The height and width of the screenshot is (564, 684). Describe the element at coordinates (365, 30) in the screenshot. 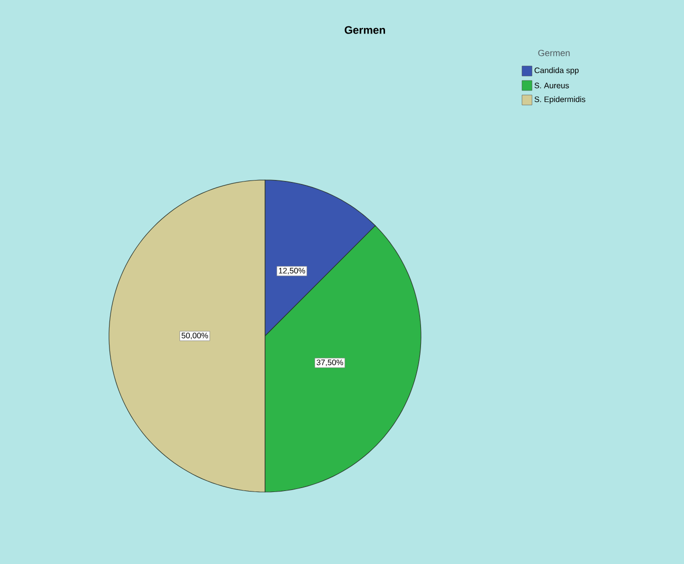

I see `chart-title: Germen` at that location.